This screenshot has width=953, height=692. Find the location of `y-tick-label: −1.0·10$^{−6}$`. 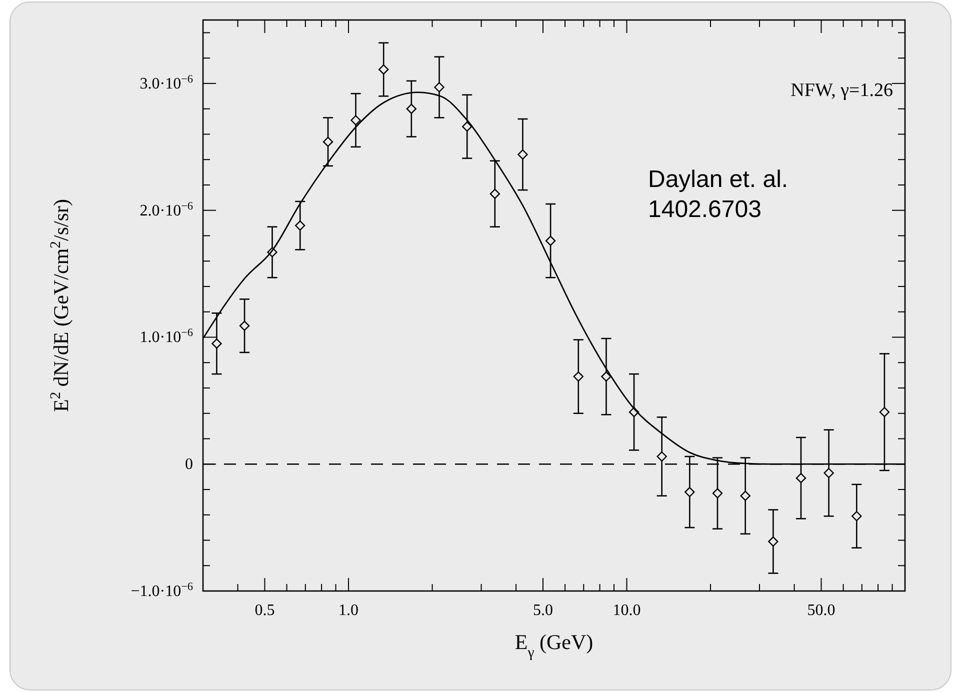

y-tick-label: −1.0·10$^{−6}$ is located at coordinates (162, 590).